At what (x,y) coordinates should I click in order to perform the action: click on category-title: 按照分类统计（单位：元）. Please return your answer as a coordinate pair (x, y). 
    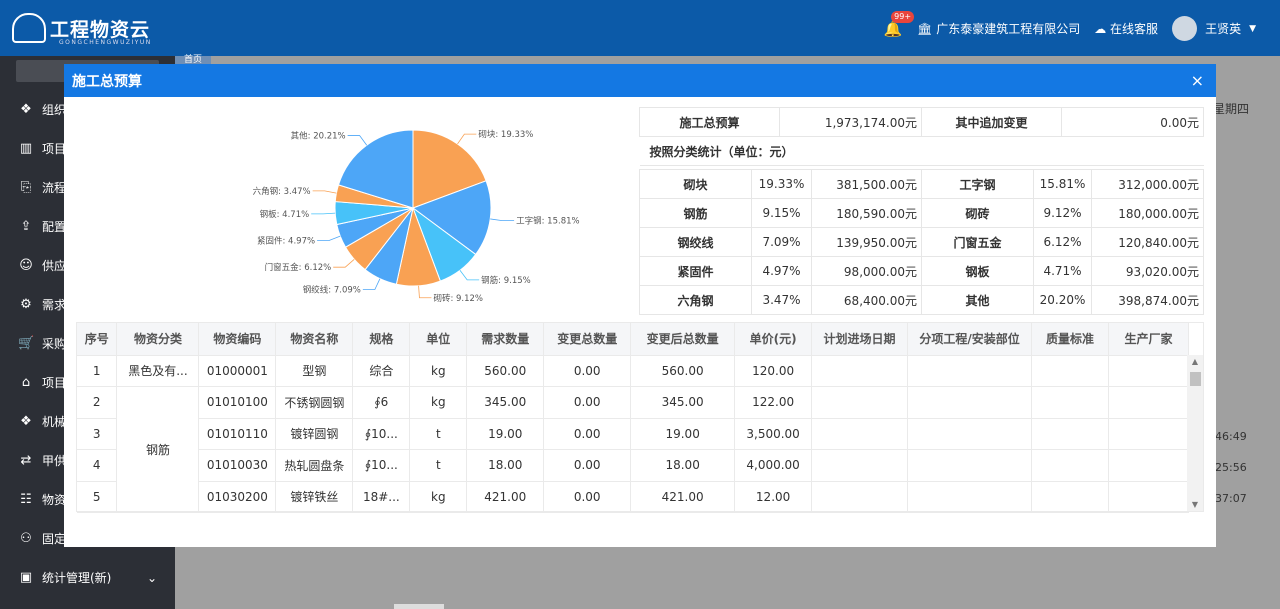
    Looking at the image, I should click on (921, 151).